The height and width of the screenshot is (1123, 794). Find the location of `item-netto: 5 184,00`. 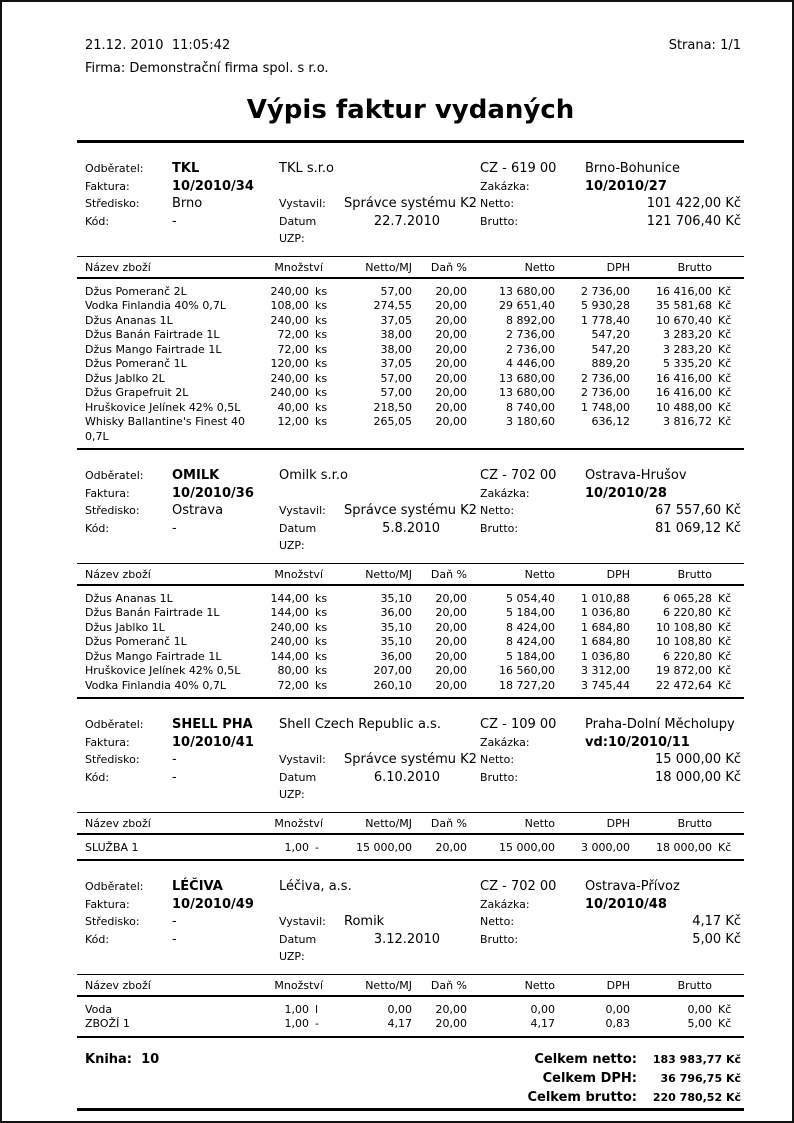

item-netto: 5 184,00 is located at coordinates (530, 612).